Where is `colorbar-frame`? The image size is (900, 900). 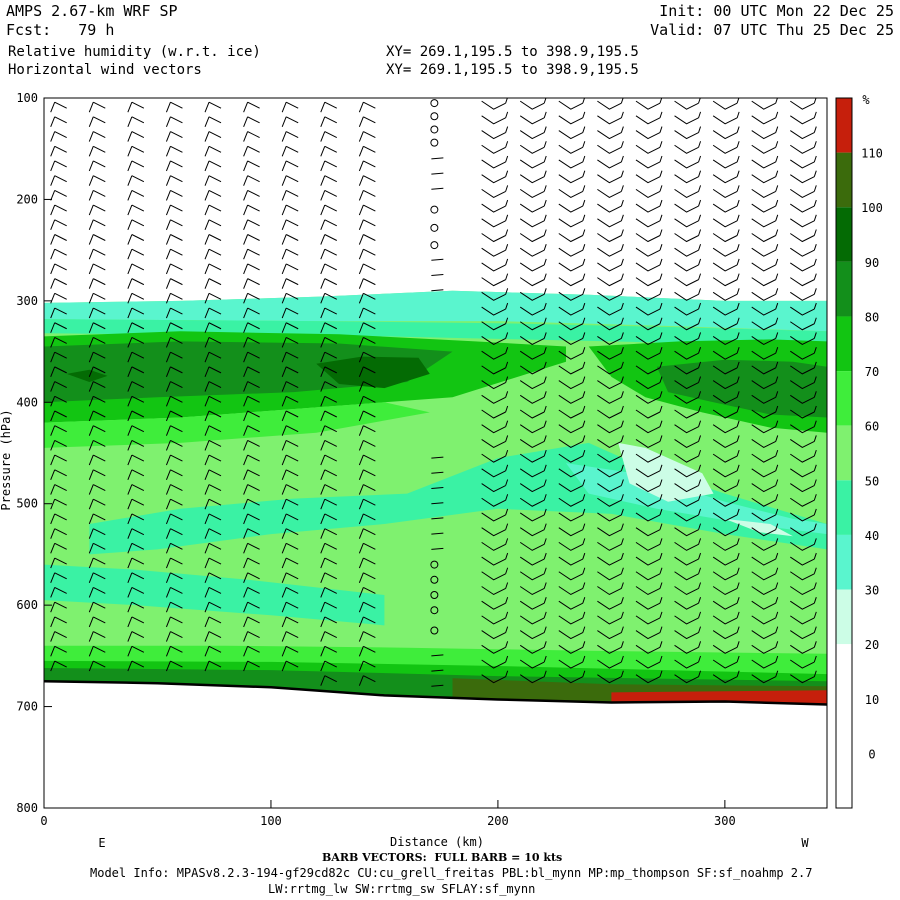
colorbar-frame is located at coordinates (844, 453).